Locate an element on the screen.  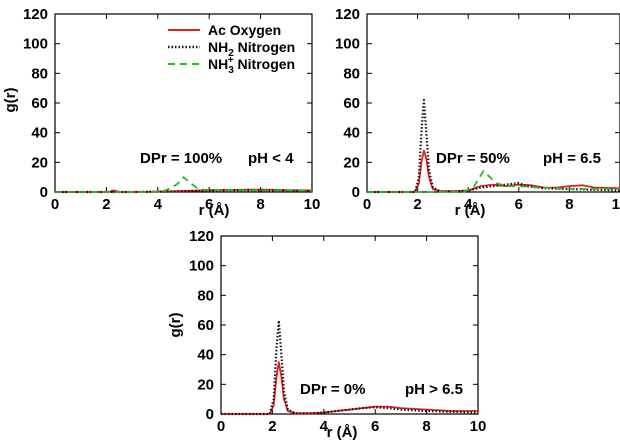
annotation: DPr = 100% is located at coordinates (181, 158).